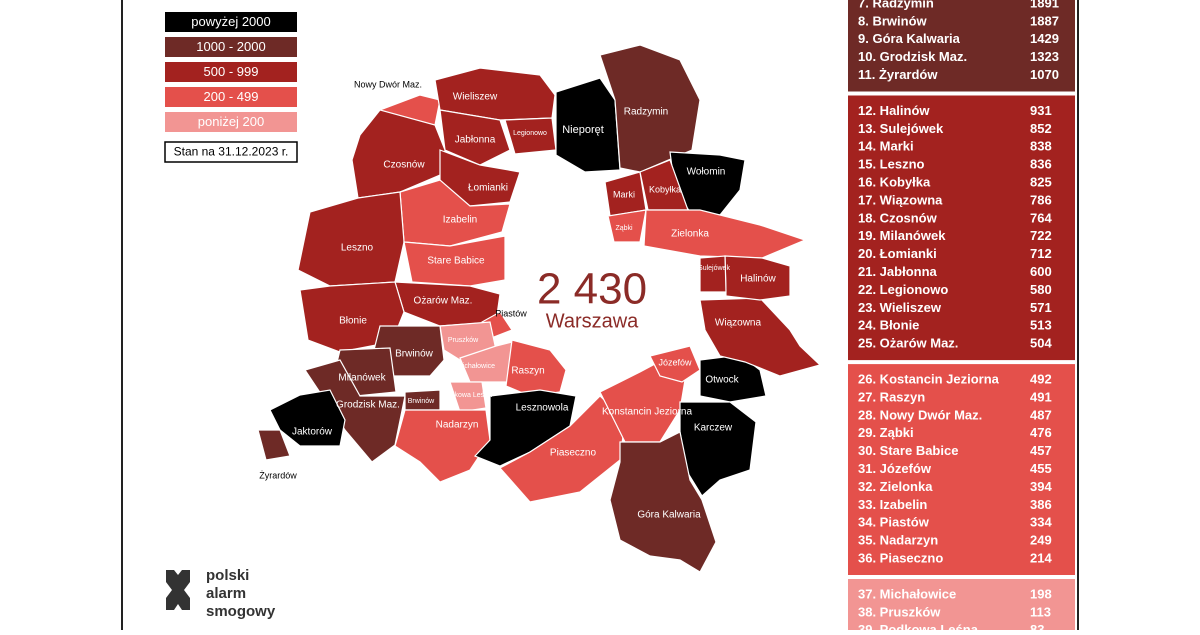  Describe the element at coordinates (929, 378) in the screenshot. I see `ranking-name: 26. Kostancin Jeziorna` at that location.